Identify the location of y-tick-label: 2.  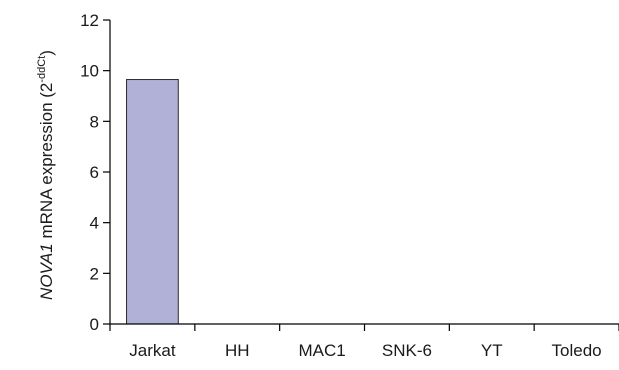
(94, 273).